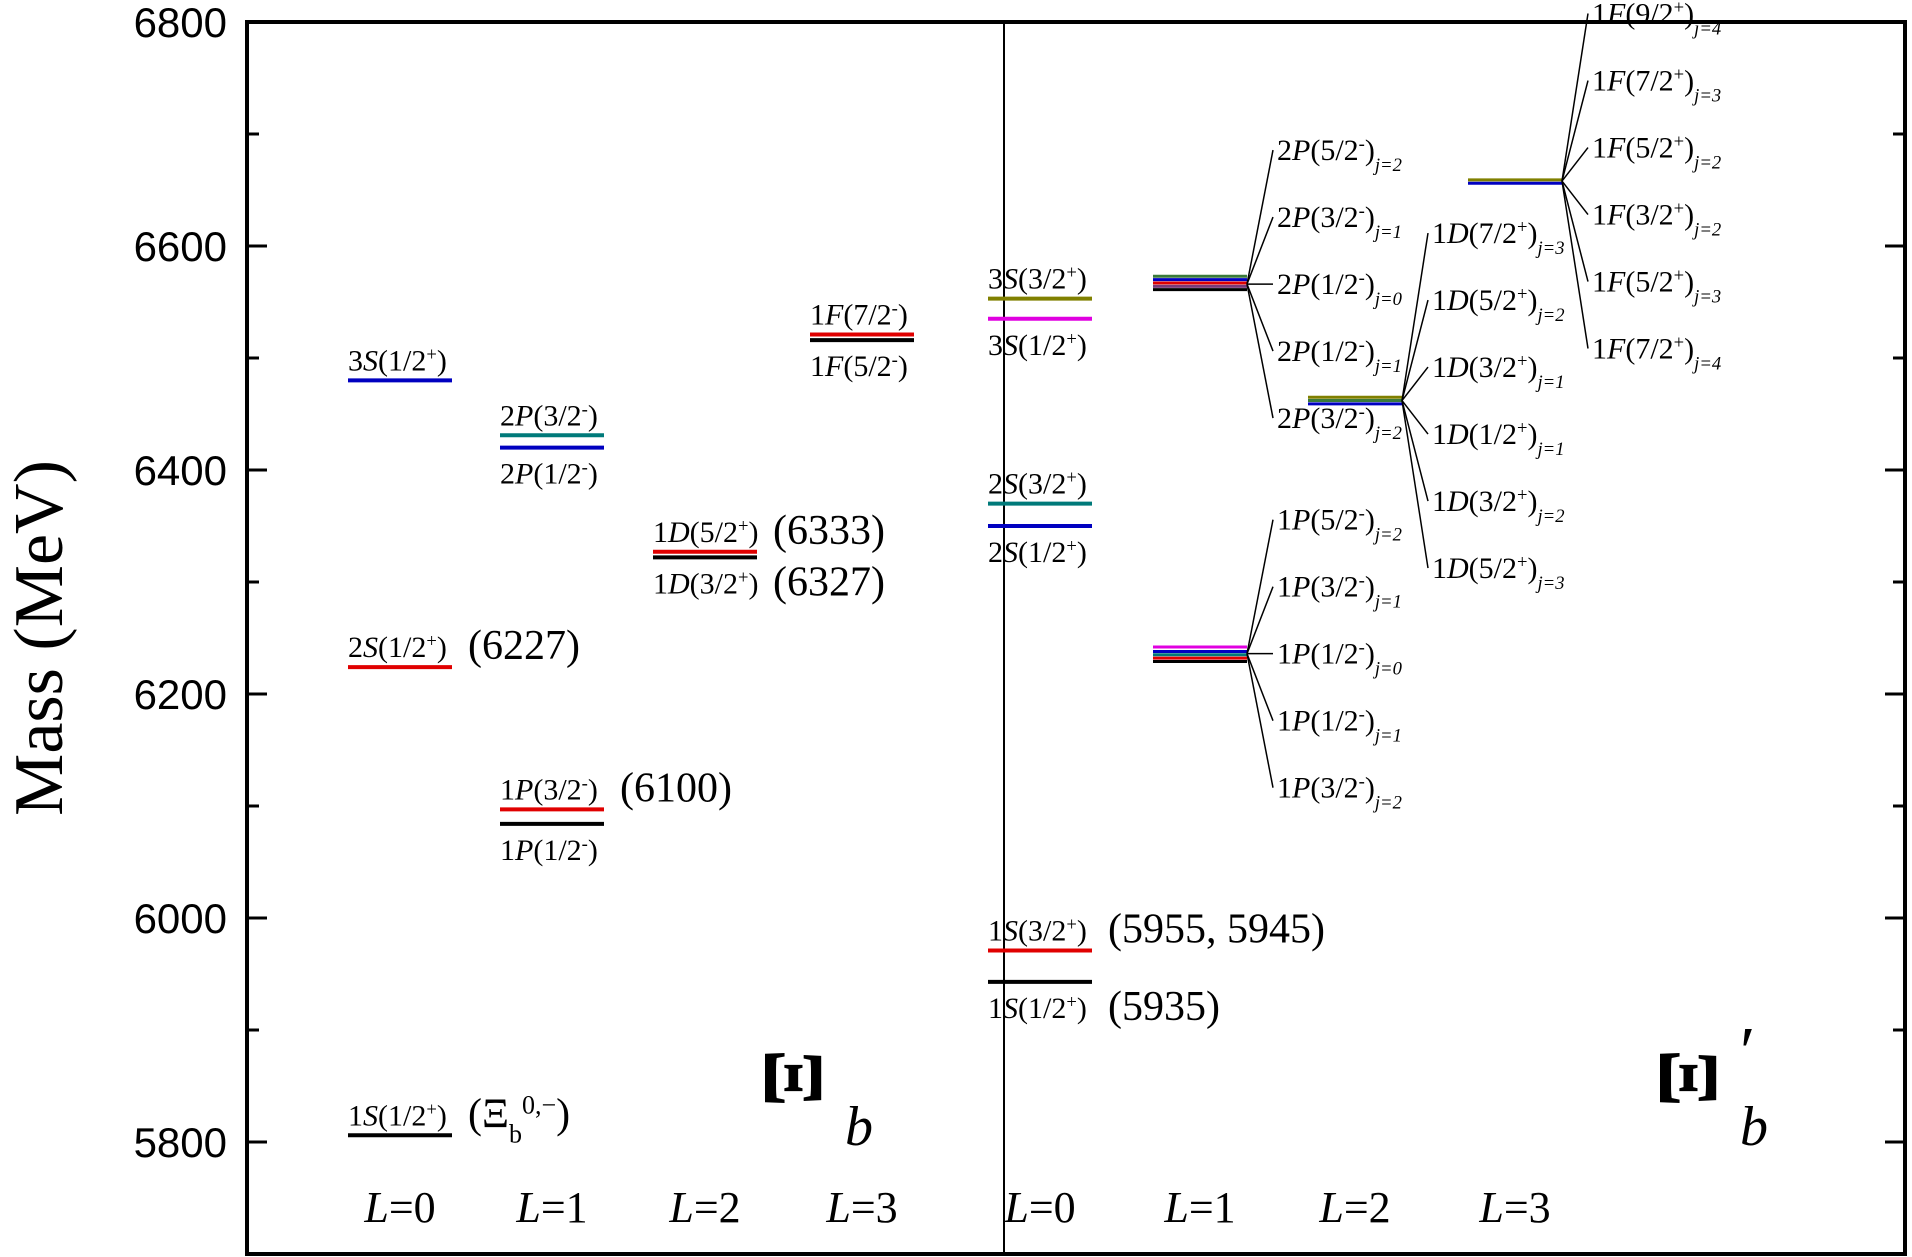  I want to click on state-label: 1P(1/2-), so click(549, 850).